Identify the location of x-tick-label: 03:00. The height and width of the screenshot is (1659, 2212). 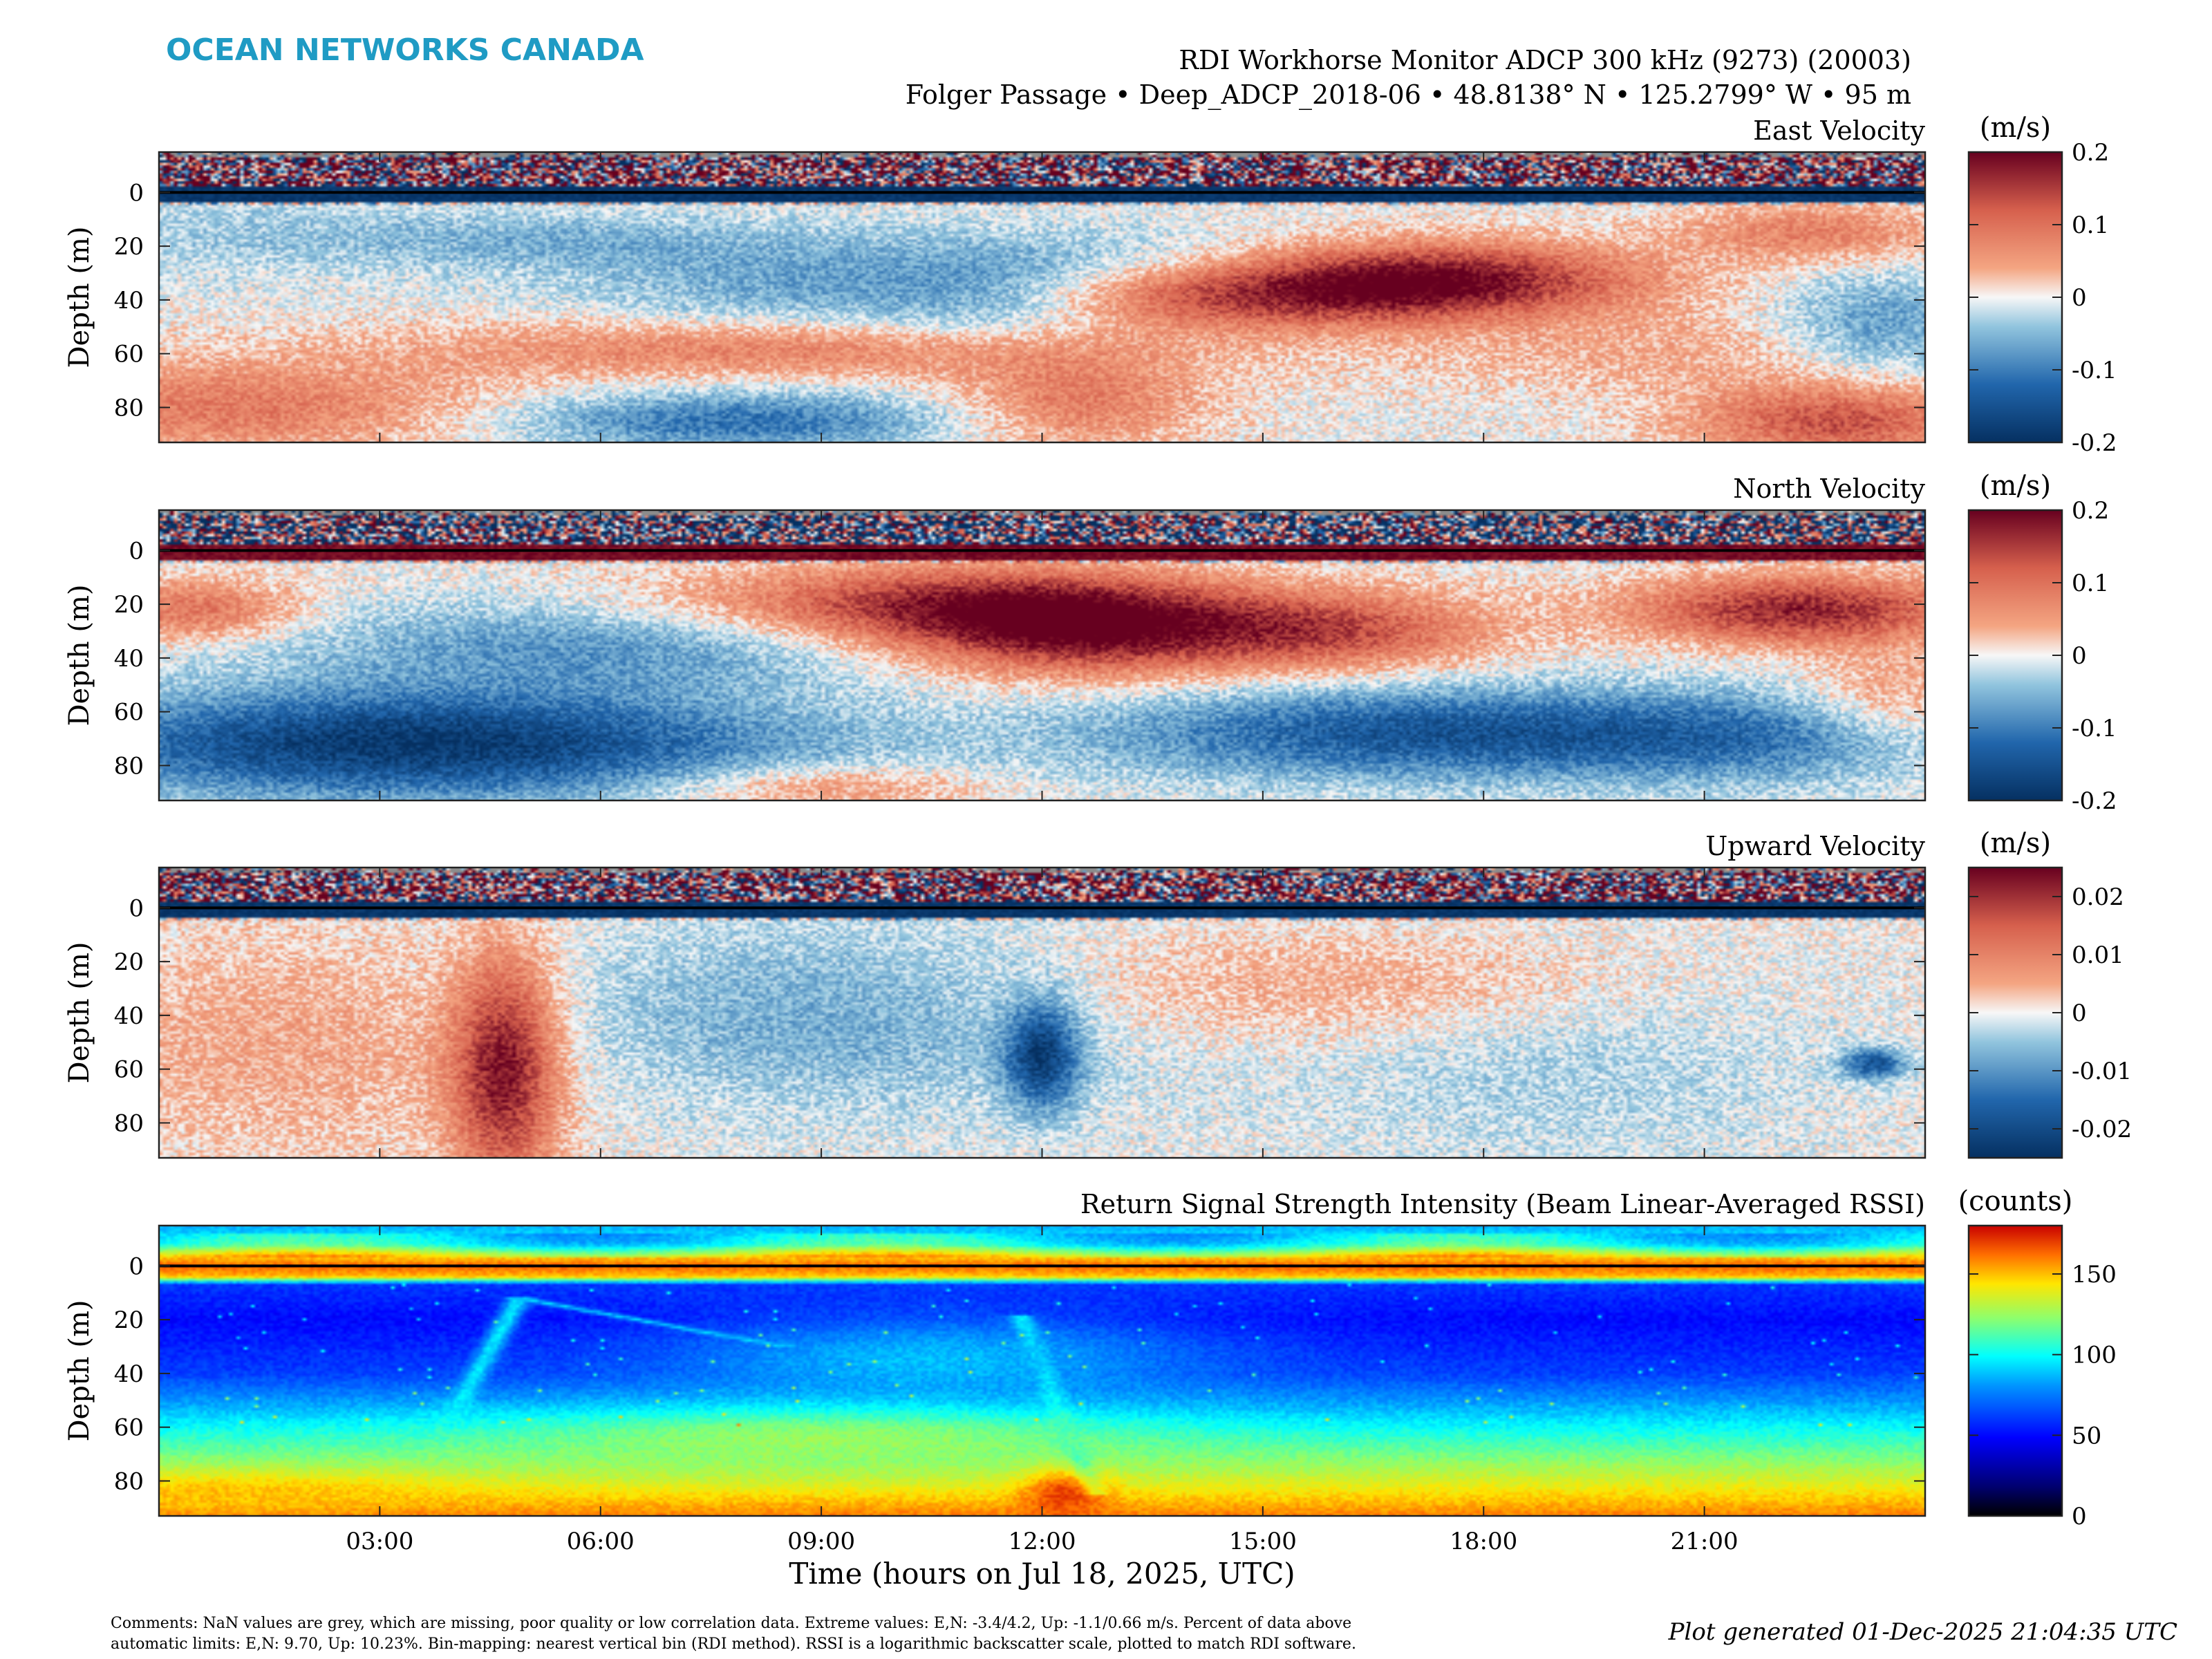
(379, 1541).